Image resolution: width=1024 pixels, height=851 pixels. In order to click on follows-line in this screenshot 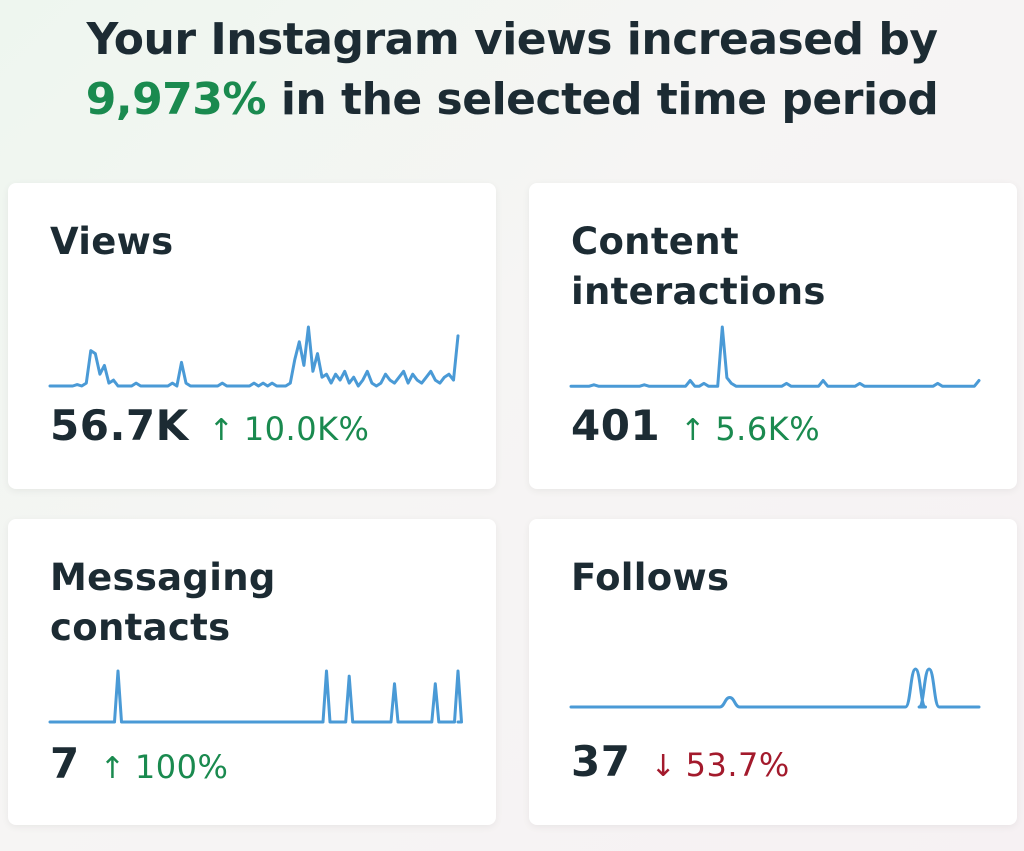, I will do `click(775, 688)`.